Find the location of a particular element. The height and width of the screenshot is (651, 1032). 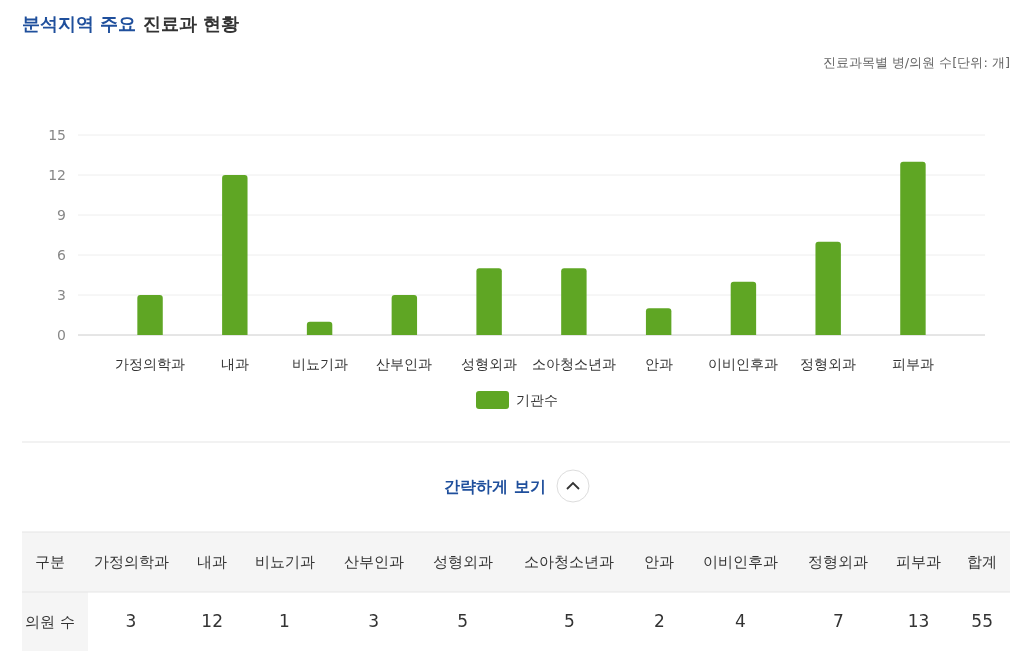

category-label: 내과 is located at coordinates (212, 562).